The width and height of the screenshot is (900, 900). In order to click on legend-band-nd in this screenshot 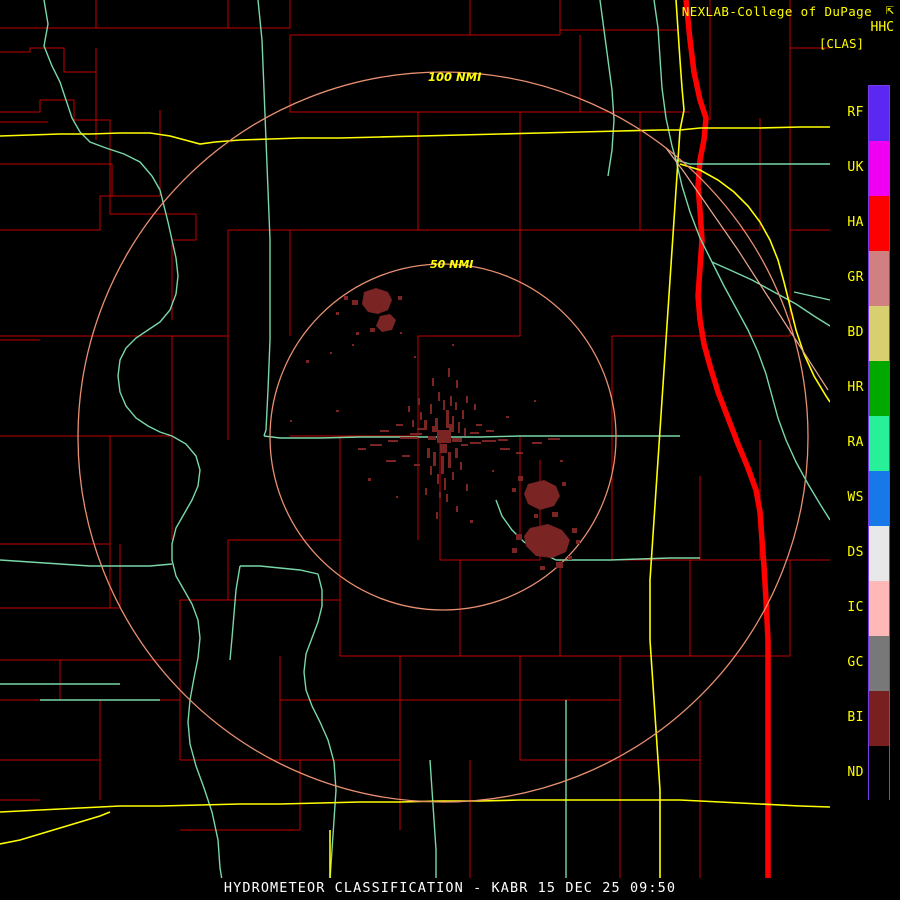, I will do `click(879, 773)`.